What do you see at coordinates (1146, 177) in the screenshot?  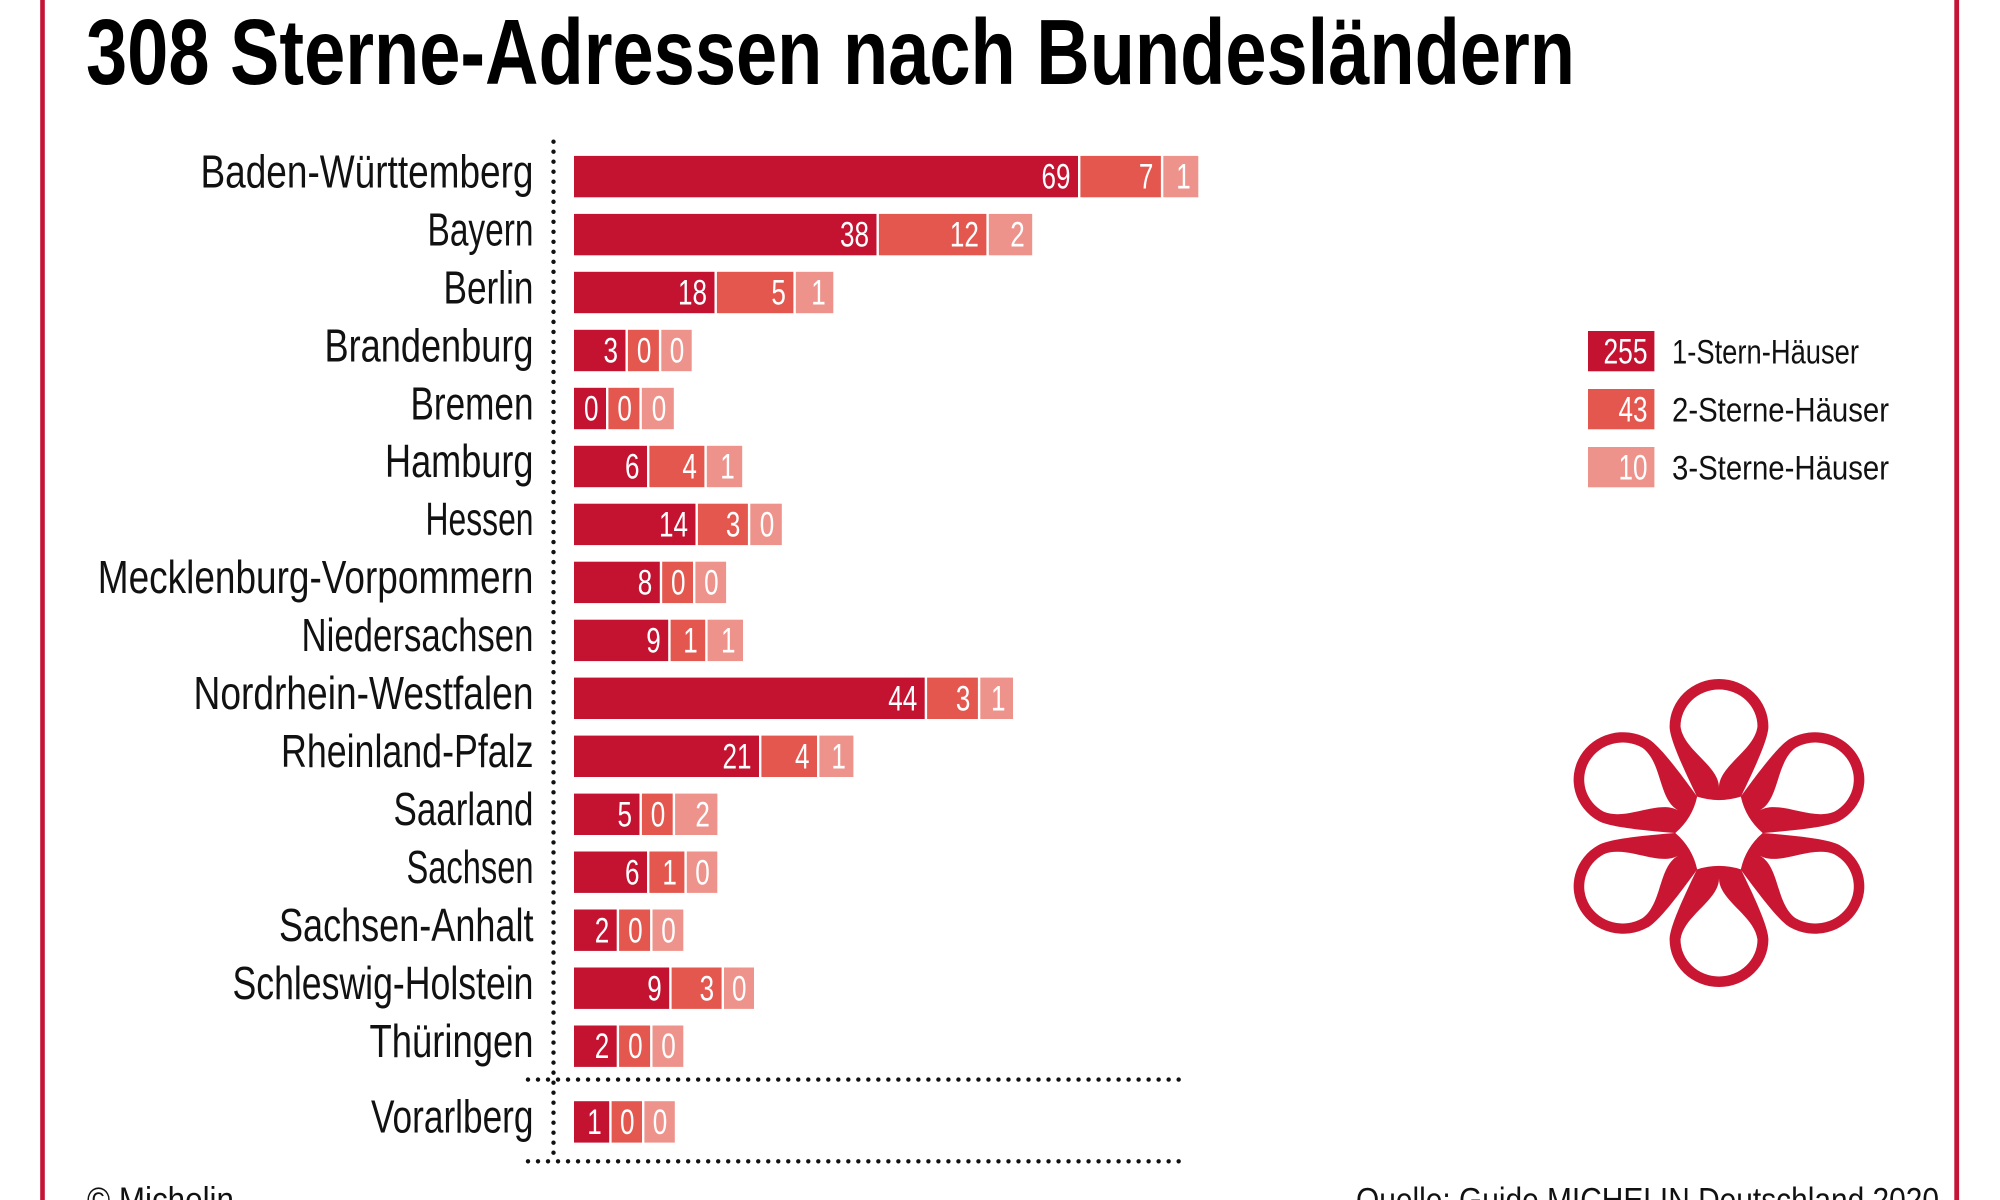 I see `svg-text: 7` at bounding box center [1146, 177].